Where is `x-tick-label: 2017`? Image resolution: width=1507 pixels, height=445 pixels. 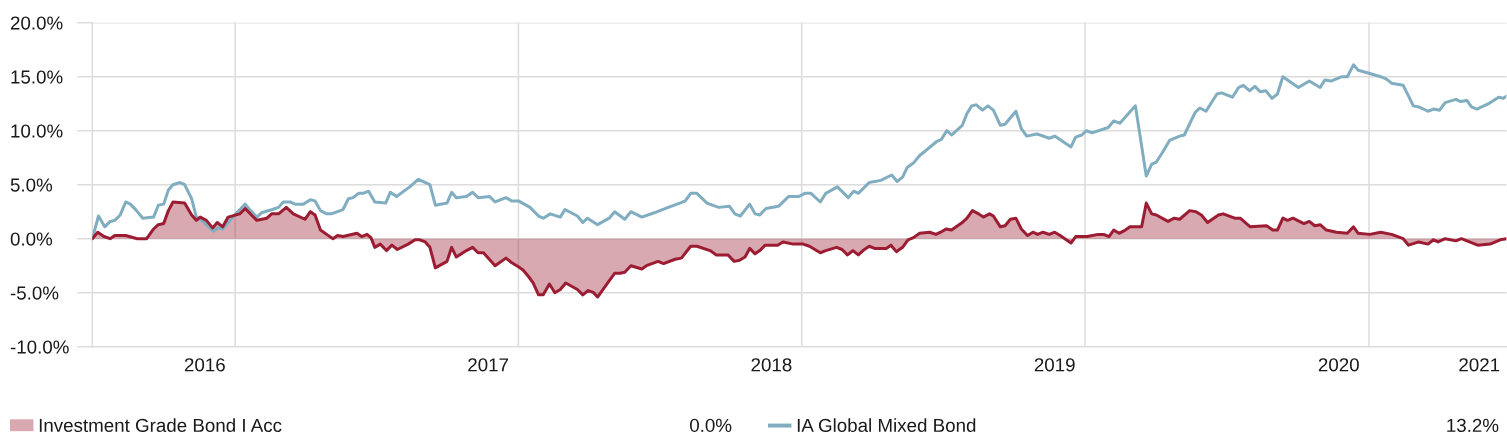
x-tick-label: 2017 is located at coordinates (488, 365).